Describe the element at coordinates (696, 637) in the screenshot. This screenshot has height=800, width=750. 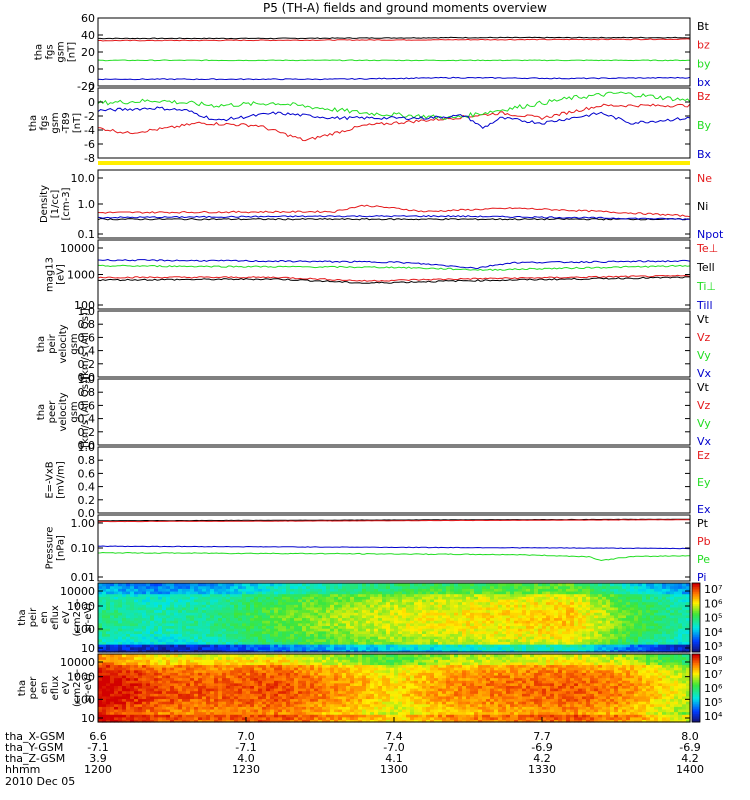
I see `colorbar-segment` at that location.